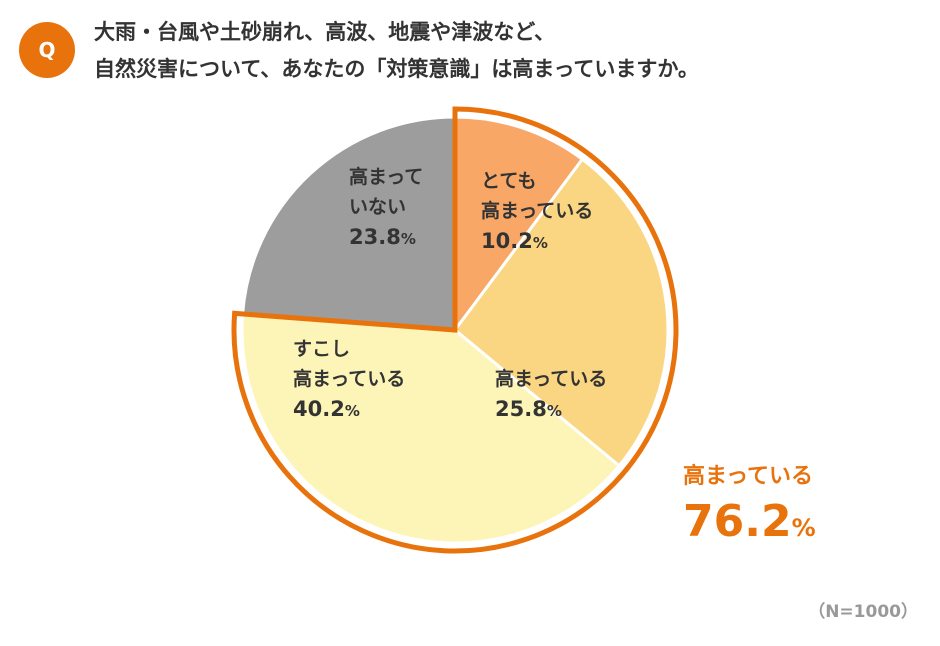 Image resolution: width=940 pixels, height=646 pixels. Describe the element at coordinates (322, 349) in the screenshot. I see `slice-label-slightly-high-line-1: すこし` at that location.